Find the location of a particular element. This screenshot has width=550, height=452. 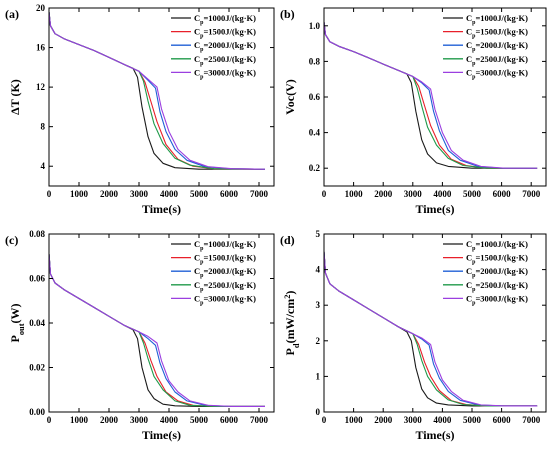

y-tick-label: 0.04 is located at coordinates (37, 323).